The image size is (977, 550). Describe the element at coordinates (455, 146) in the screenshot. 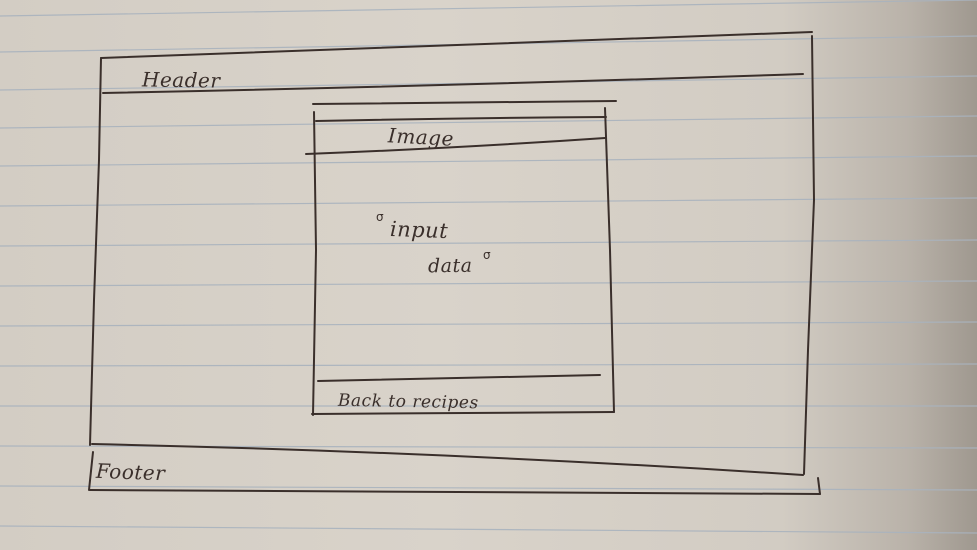

I see `image-divider` at that location.